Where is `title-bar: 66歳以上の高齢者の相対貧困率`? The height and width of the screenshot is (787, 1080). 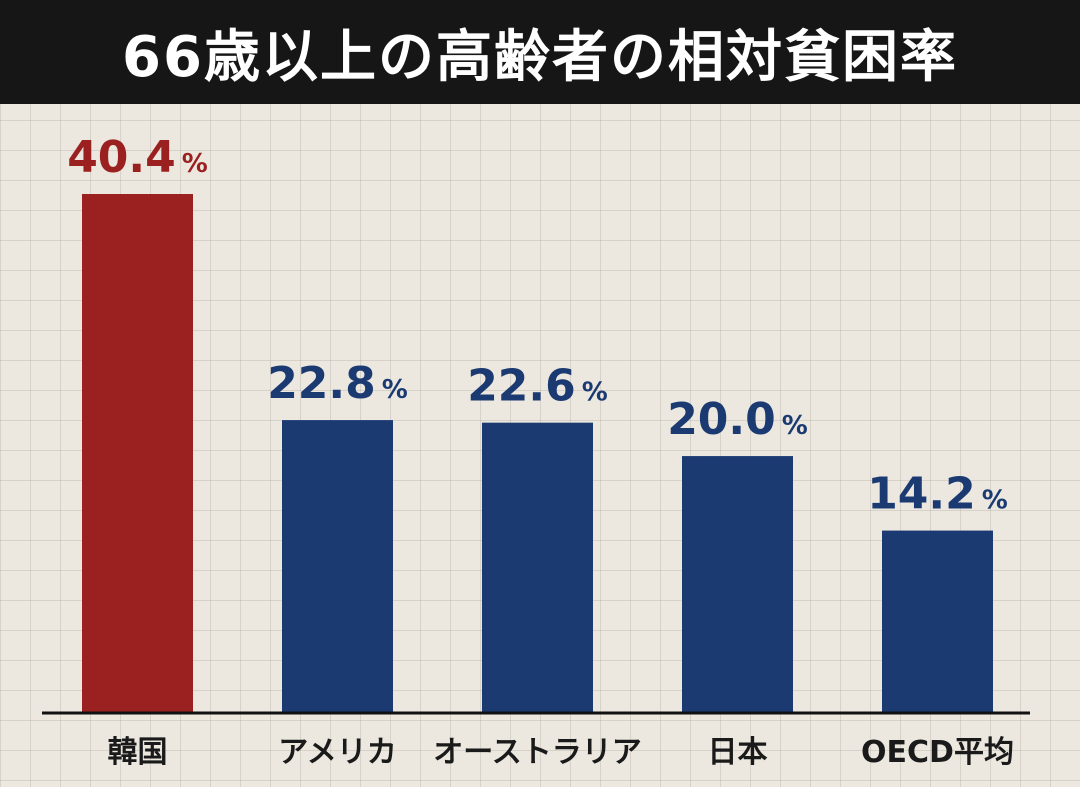
title-bar: 66歳以上の高齢者の相対貧困率 is located at coordinates (540, 52).